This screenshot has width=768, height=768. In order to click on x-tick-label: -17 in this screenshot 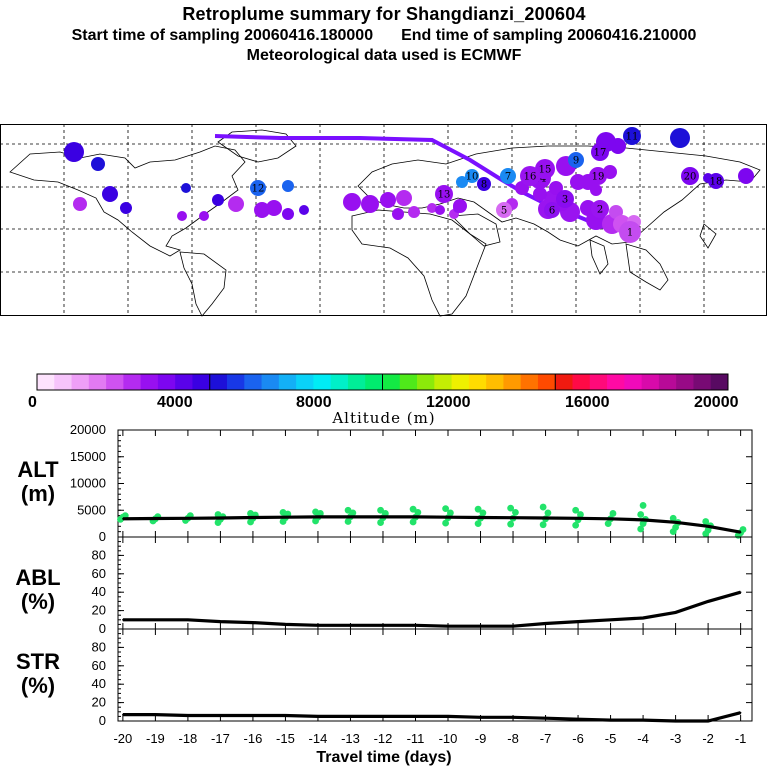, I will do `click(220, 738)`.